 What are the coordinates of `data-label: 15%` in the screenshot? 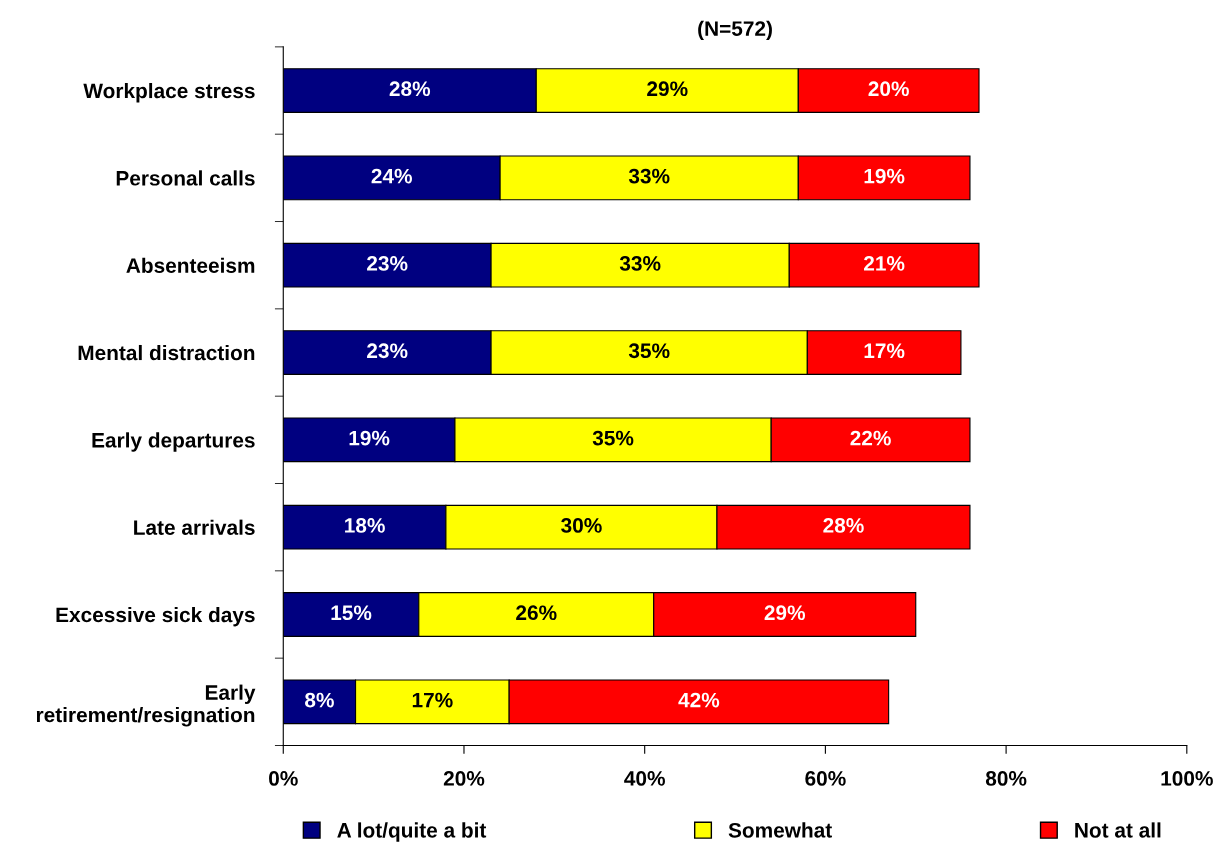 It's located at (351, 613).